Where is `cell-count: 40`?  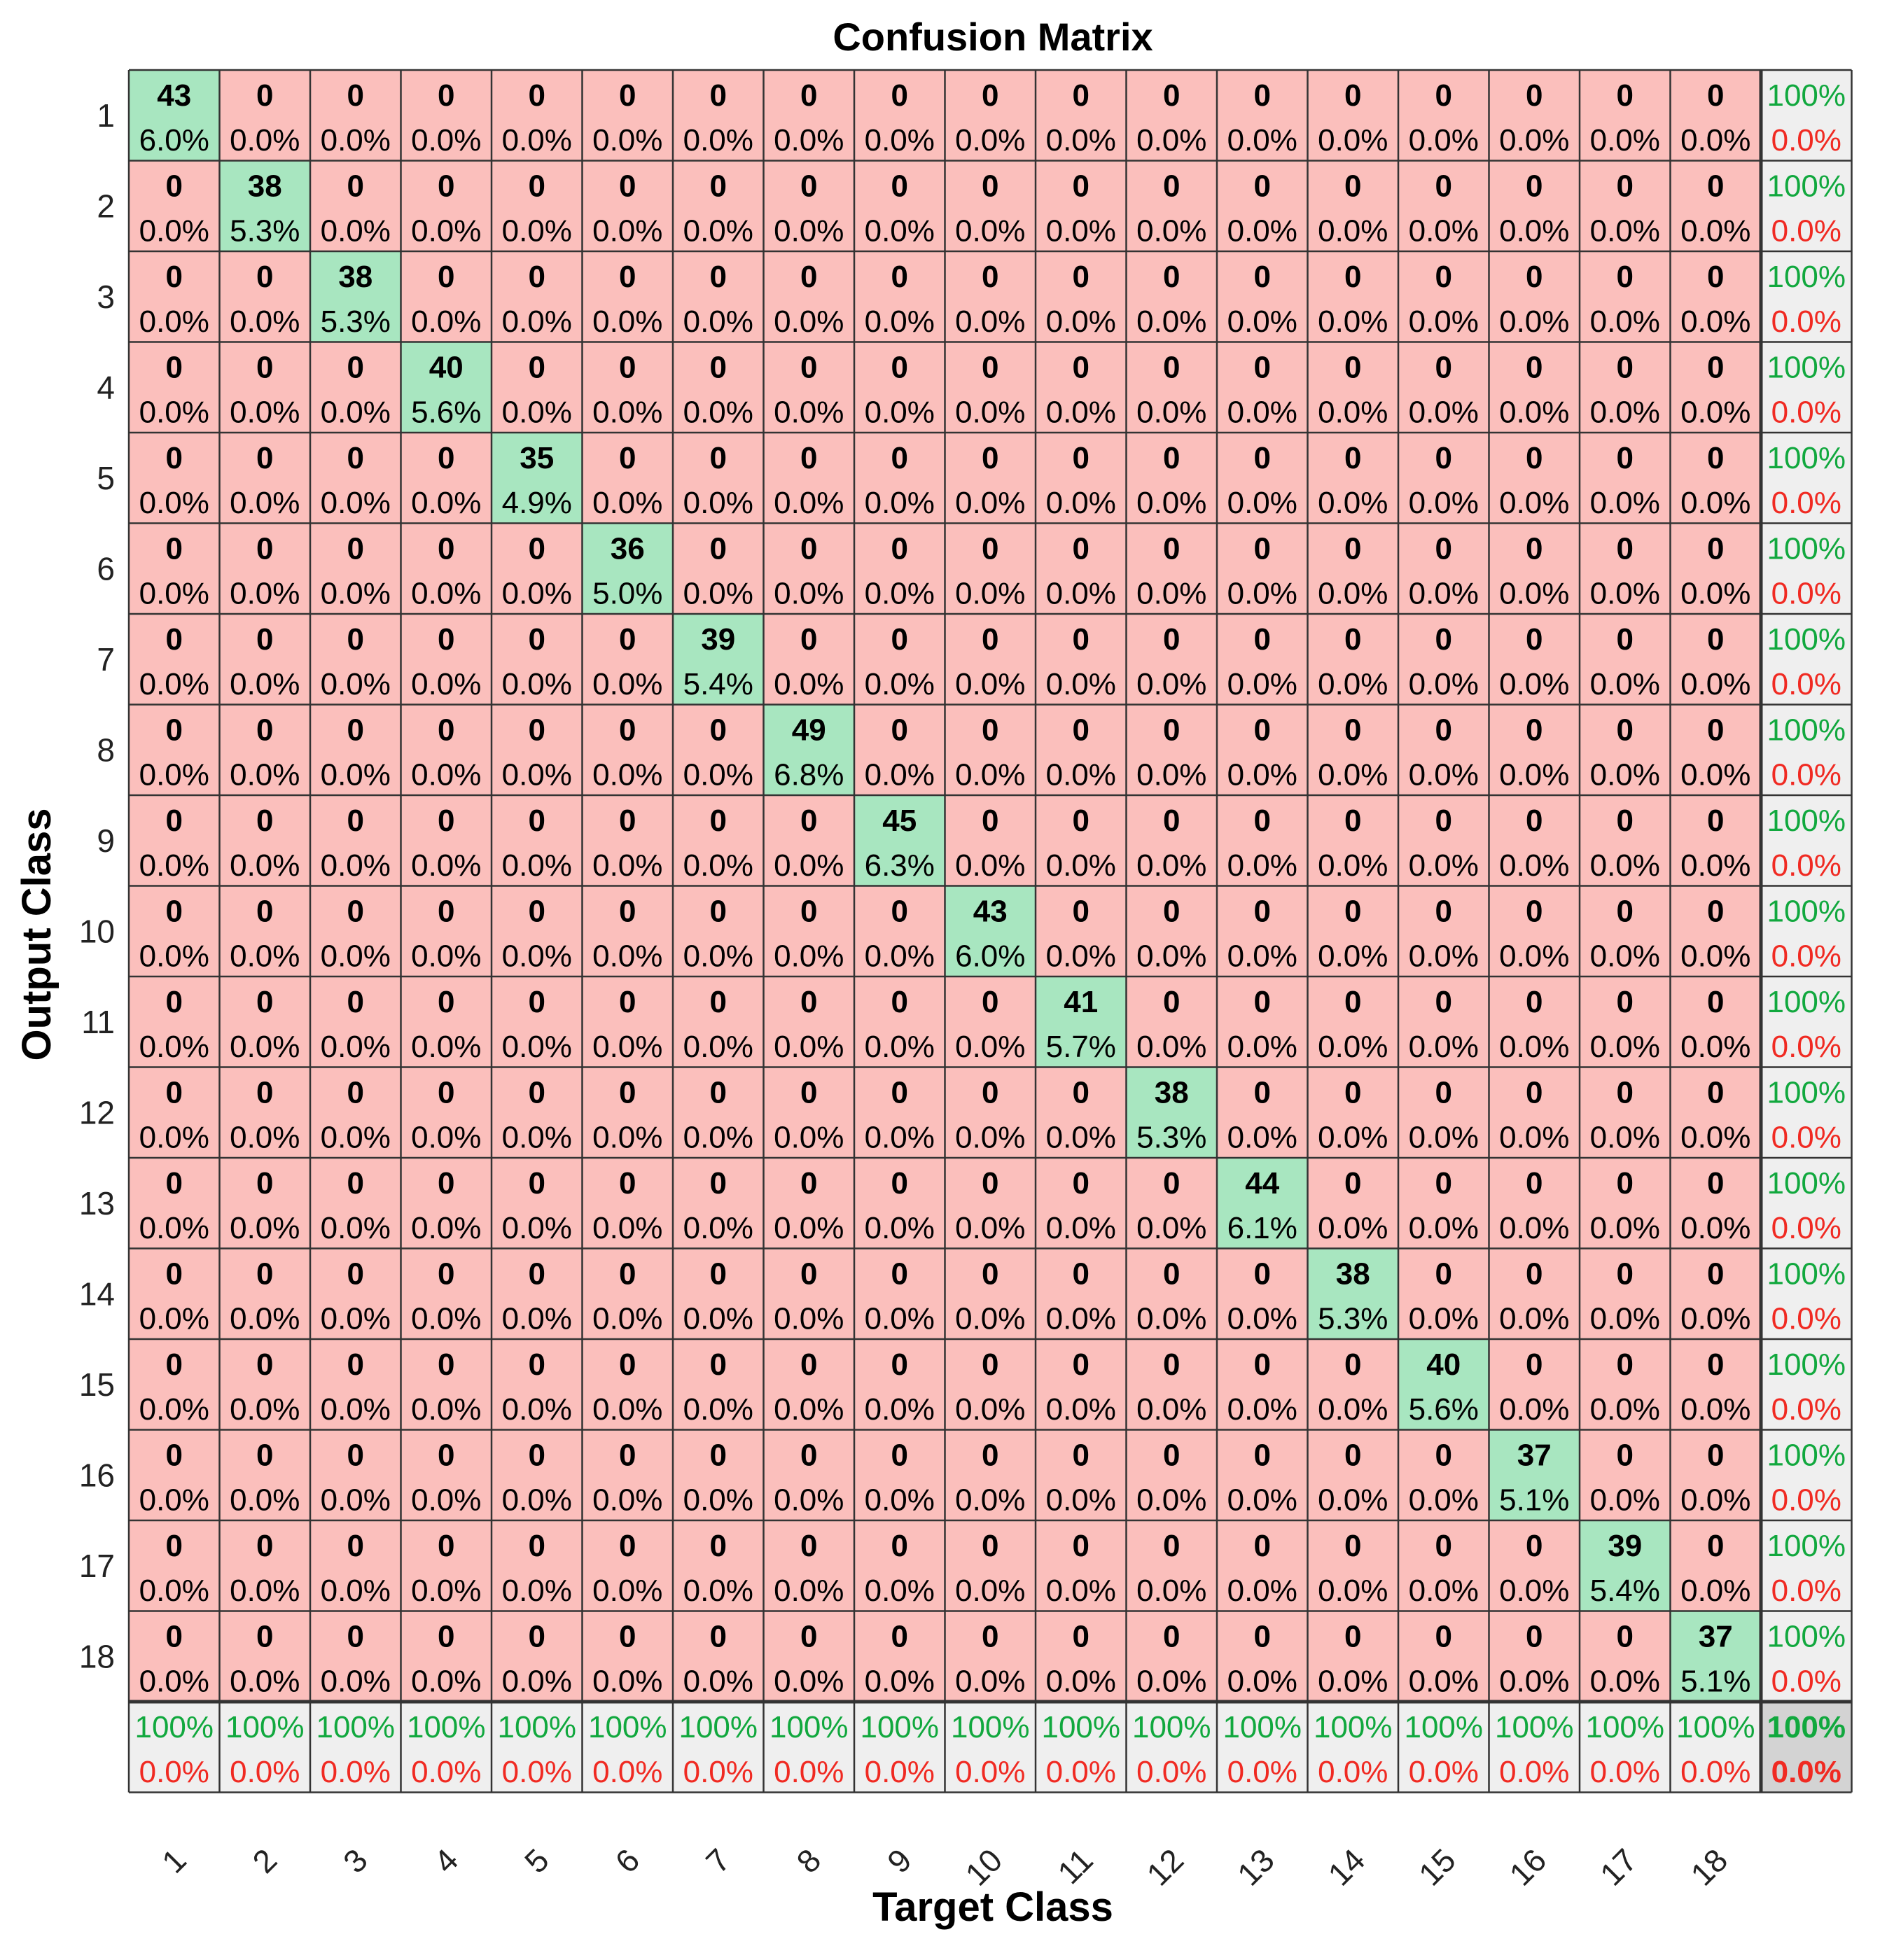 cell-count: 40 is located at coordinates (446, 368).